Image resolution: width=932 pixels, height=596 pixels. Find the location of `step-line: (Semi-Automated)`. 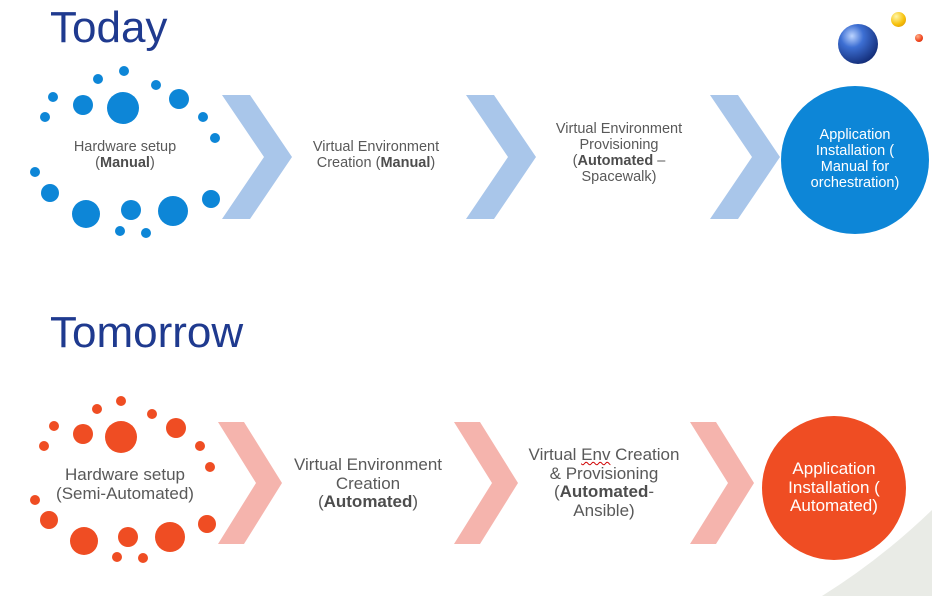

step-line: (Semi-Automated) is located at coordinates (125, 493).